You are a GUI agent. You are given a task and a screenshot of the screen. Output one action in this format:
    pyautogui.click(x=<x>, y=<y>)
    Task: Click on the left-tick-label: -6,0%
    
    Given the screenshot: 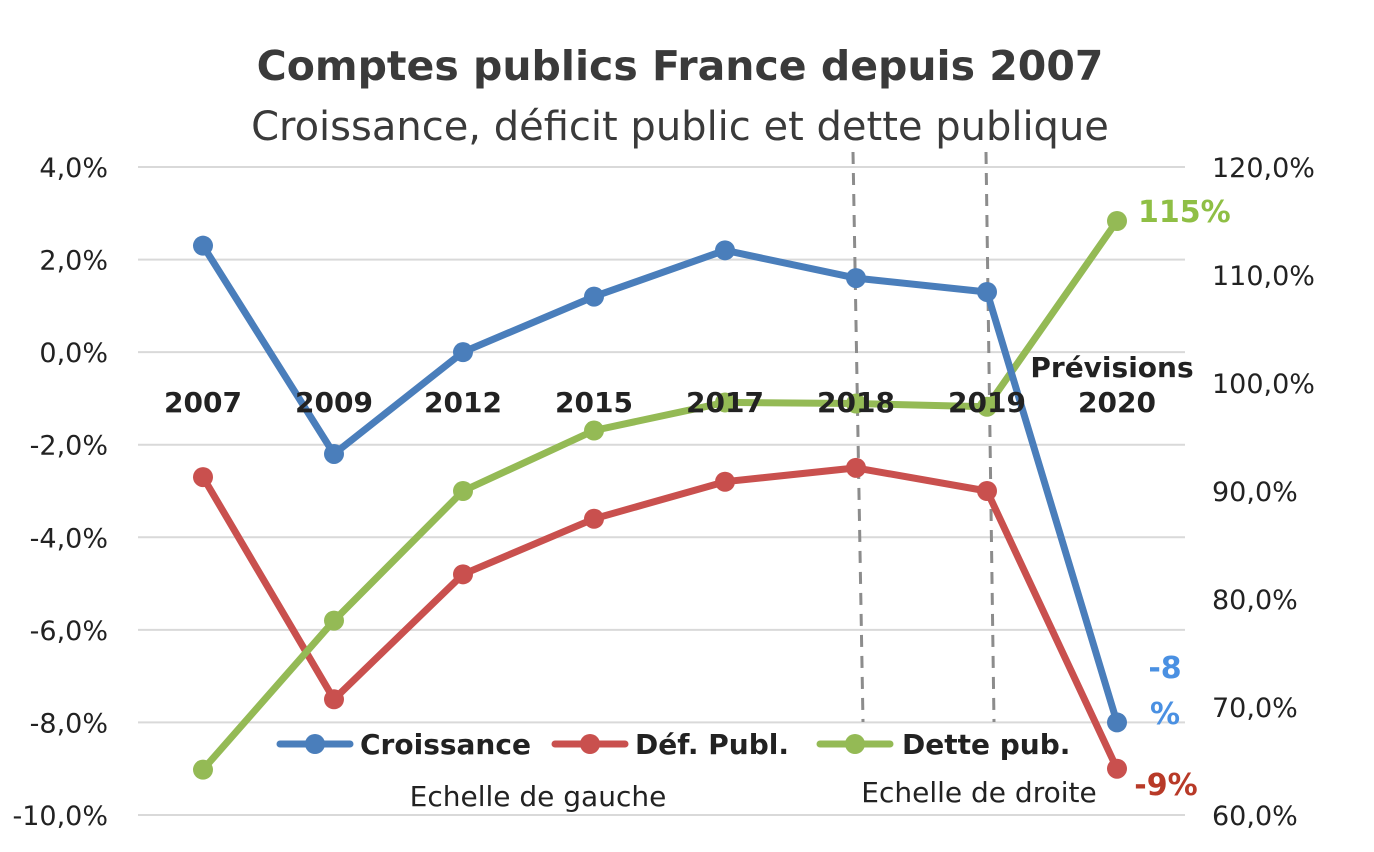 What is the action you would take?
    pyautogui.click(x=69, y=631)
    